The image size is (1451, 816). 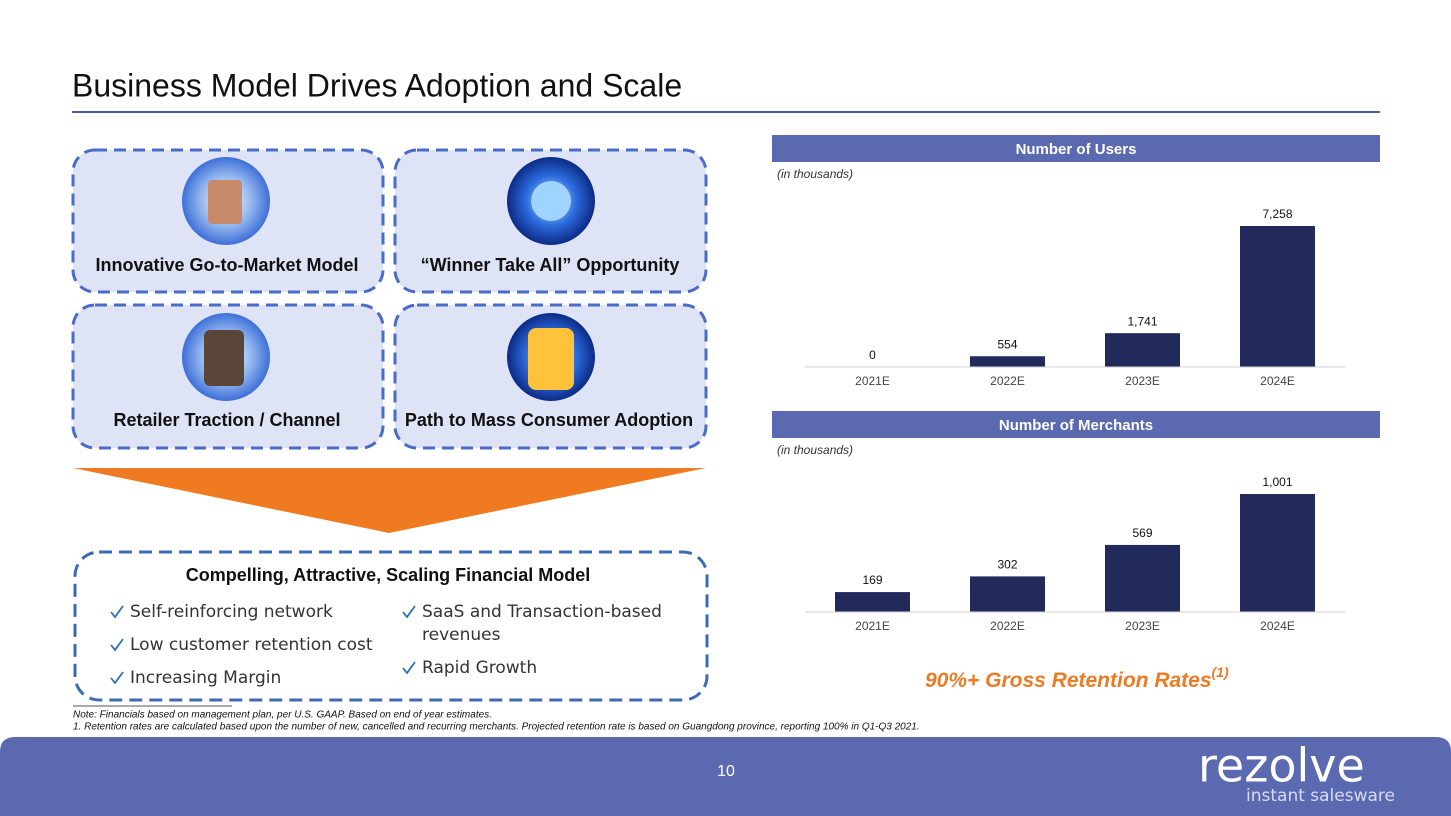 I want to click on value-label: 169, so click(x=872, y=580).